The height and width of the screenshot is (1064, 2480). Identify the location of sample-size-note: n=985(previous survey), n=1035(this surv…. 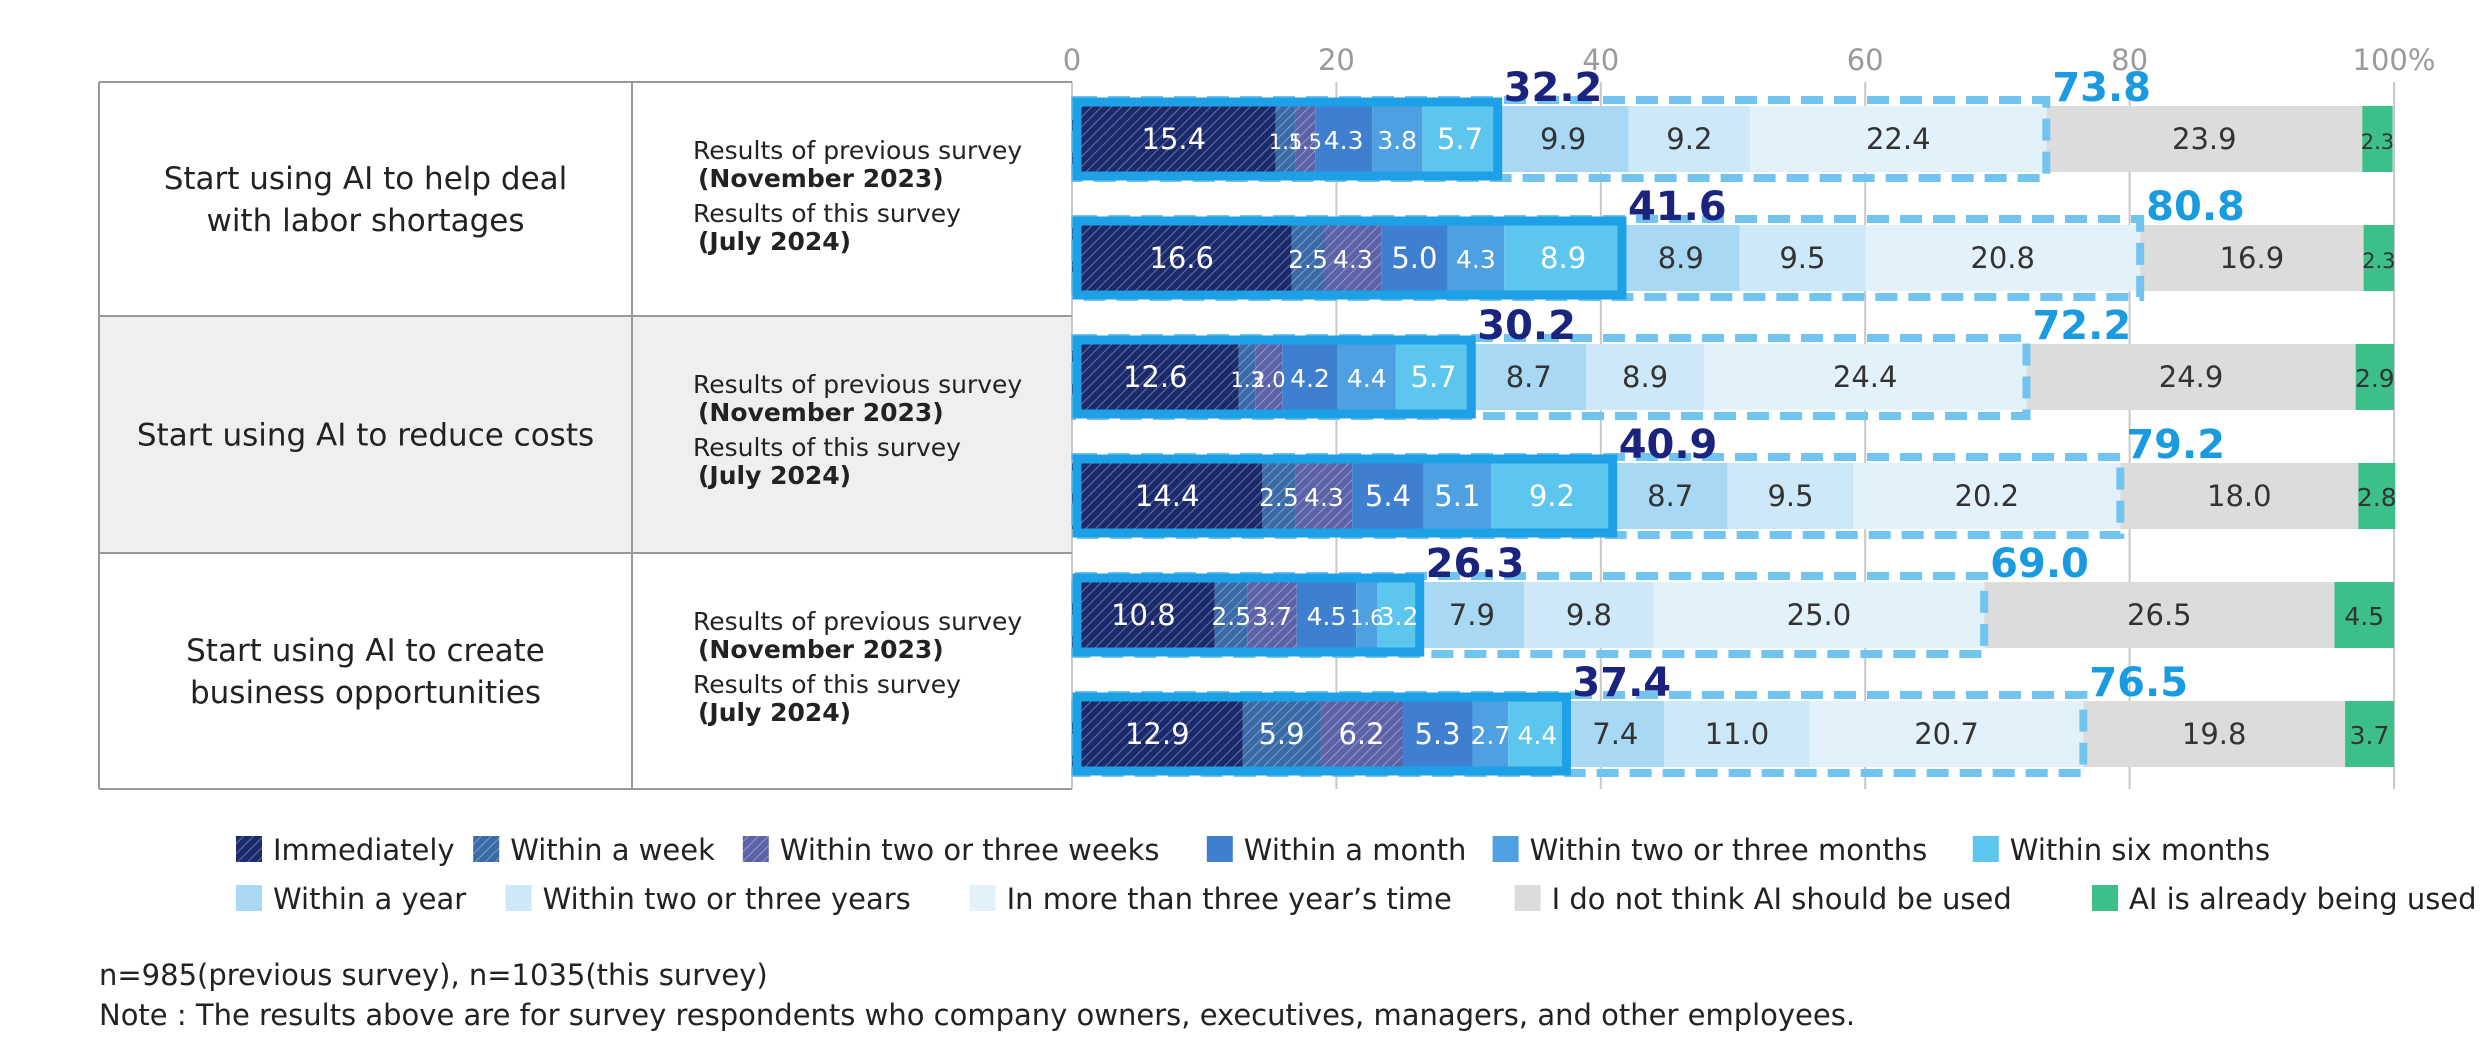
(433, 975).